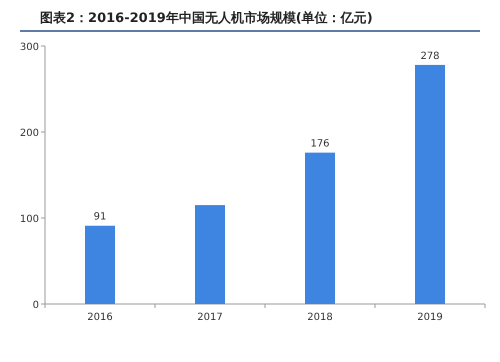 The image size is (500, 362). What do you see at coordinates (100, 217) in the screenshot?
I see `data-label: 91` at bounding box center [100, 217].